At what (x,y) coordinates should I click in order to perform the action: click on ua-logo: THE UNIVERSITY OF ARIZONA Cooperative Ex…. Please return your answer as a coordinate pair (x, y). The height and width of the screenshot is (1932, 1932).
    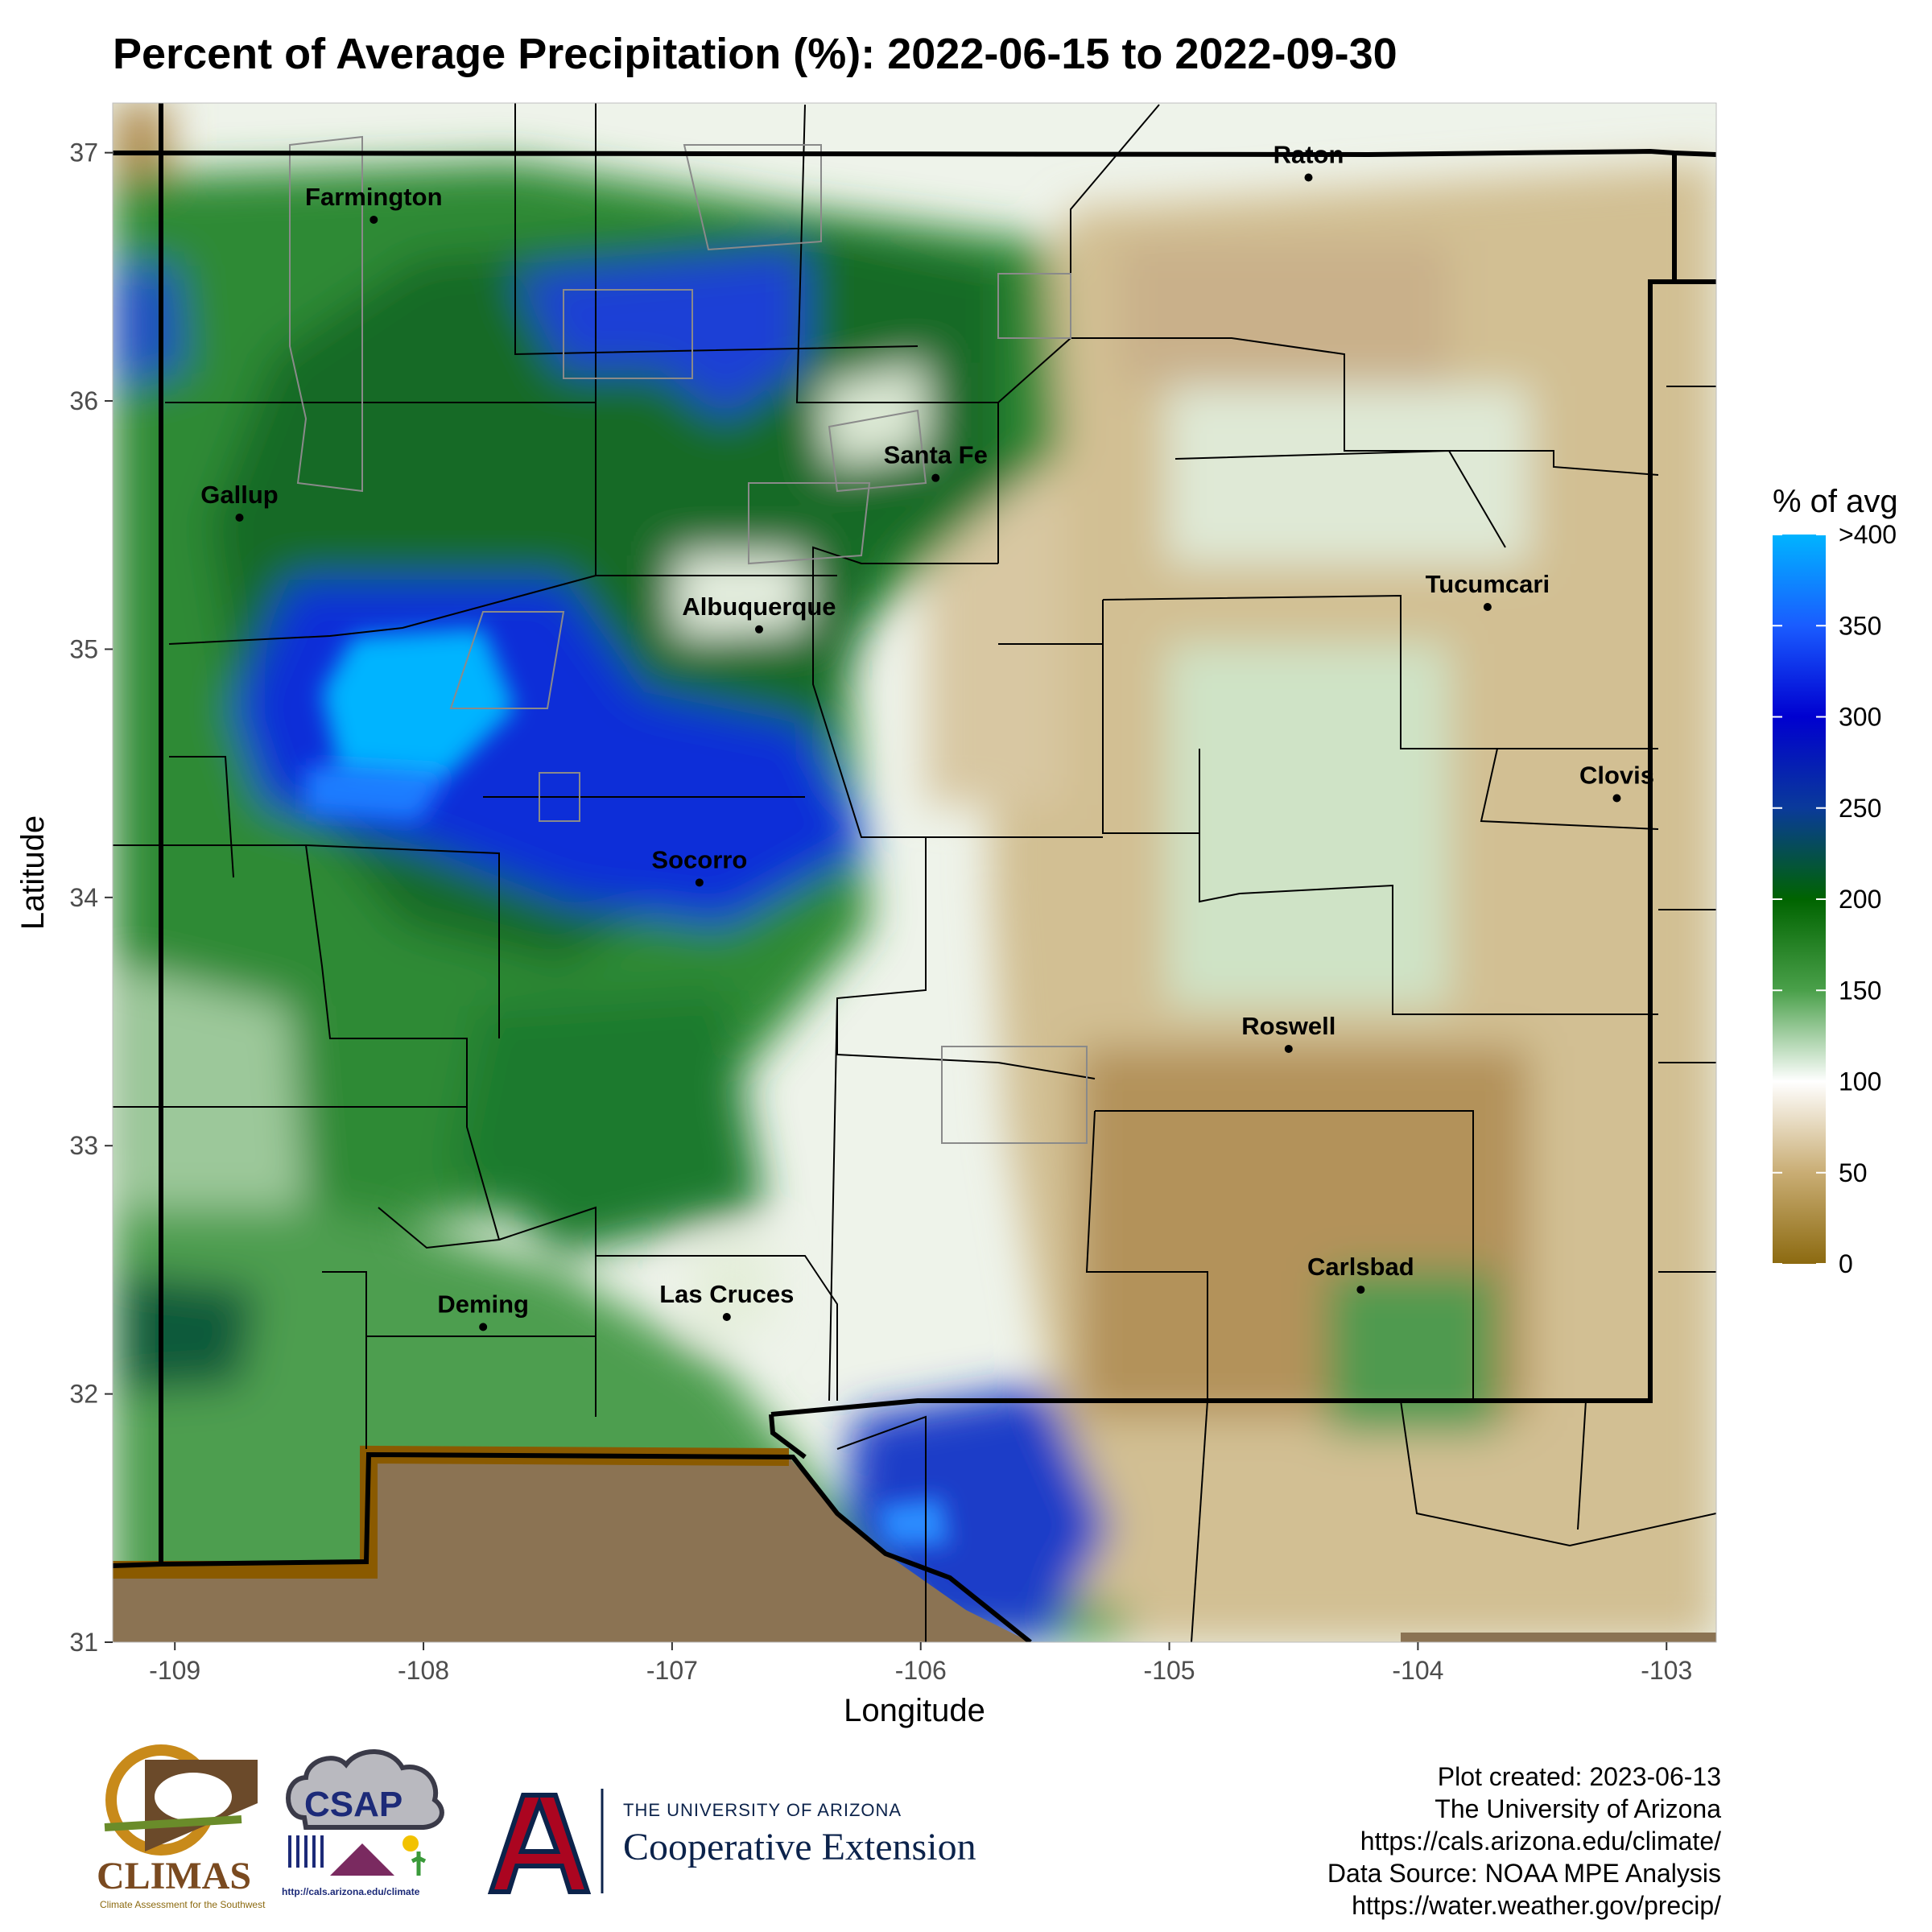
    Looking at the image, I should click on (731, 1841).